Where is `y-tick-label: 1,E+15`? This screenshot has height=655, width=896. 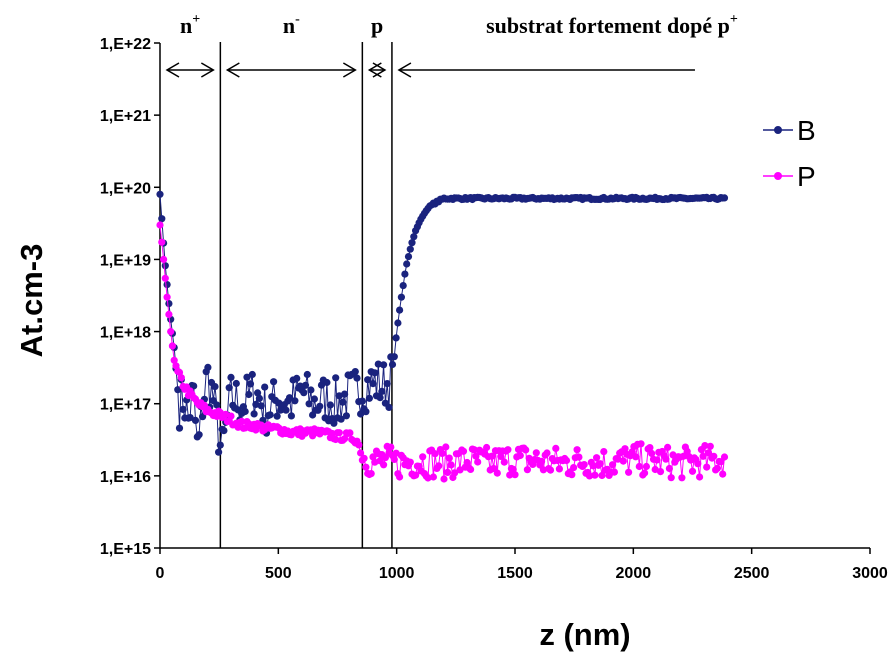 y-tick-label: 1,E+15 is located at coordinates (125, 549).